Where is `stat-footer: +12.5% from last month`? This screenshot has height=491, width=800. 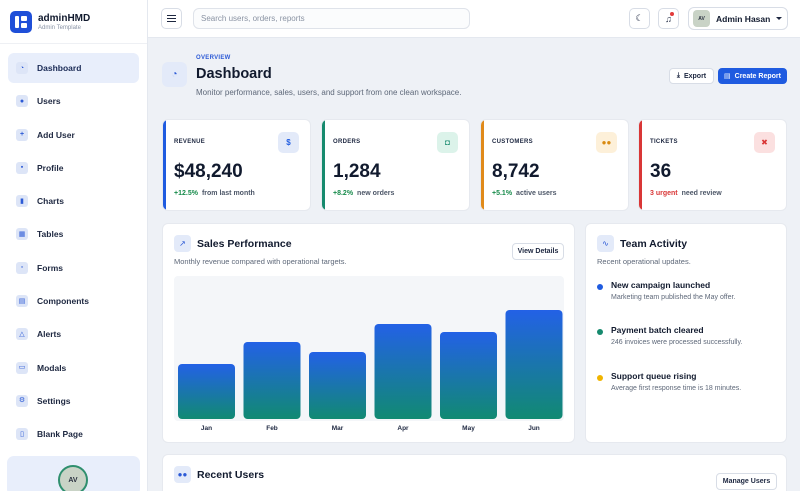
stat-footer: +12.5% from last month is located at coordinates (214, 193).